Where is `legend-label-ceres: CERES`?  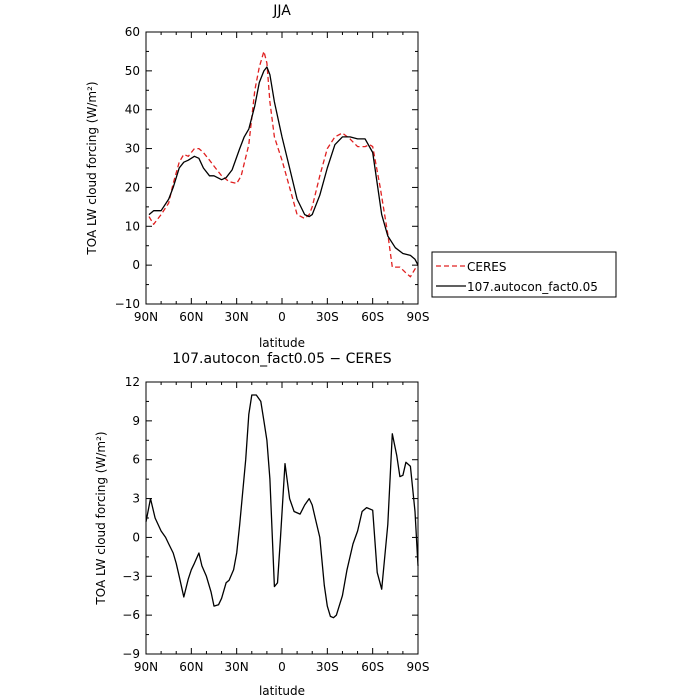 legend-label-ceres: CERES is located at coordinates (487, 267).